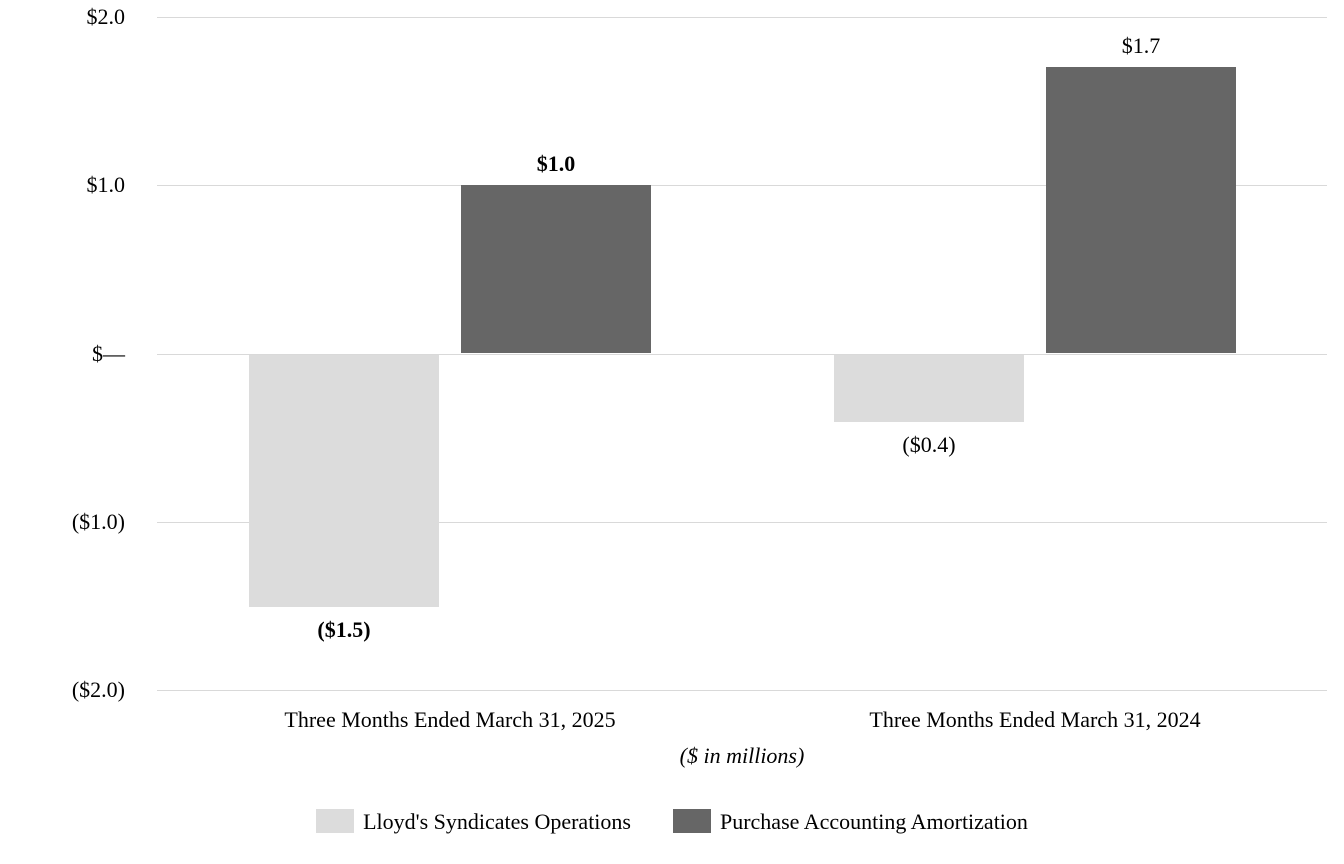 The width and height of the screenshot is (1344, 864). I want to click on category-label: Three Months Ended March 31, 2025, so click(450, 719).